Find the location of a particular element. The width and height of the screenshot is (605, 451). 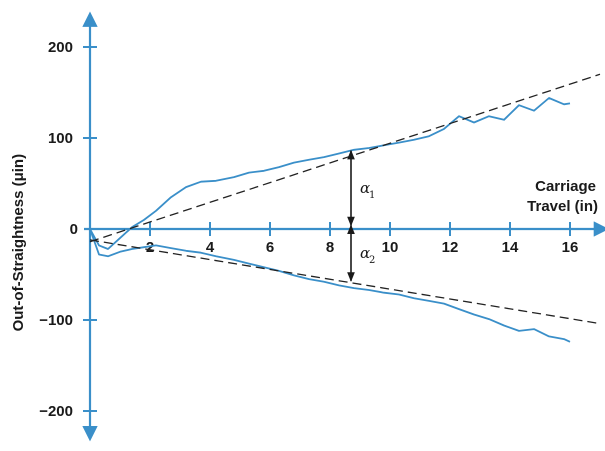

y-axis-title: Out-of-Straightness (μin) is located at coordinates (18, 243).